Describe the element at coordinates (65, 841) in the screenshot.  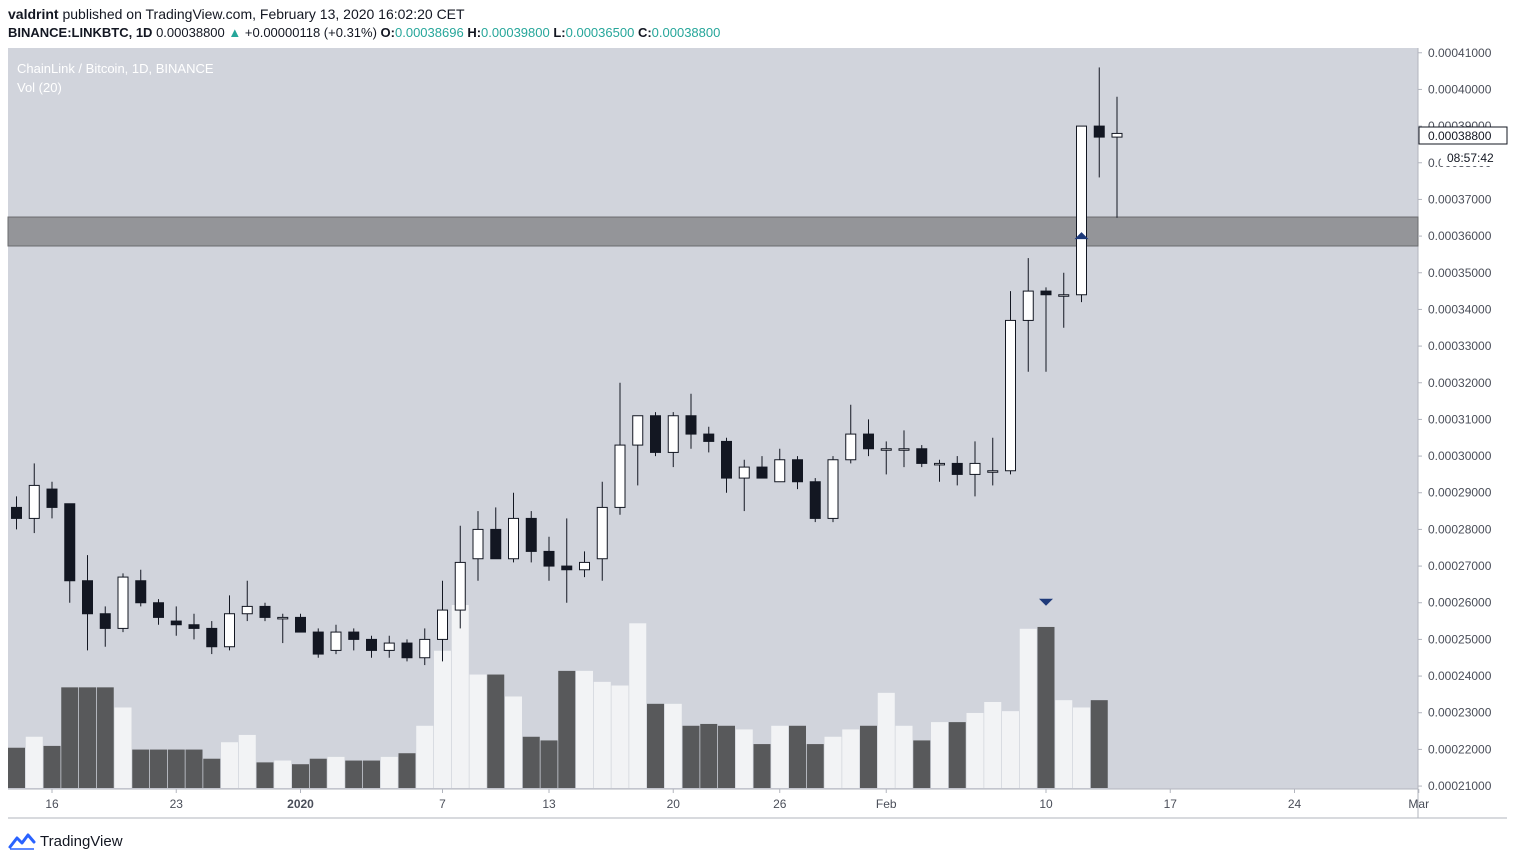
I see `tradingview-footer: TradingView` at that location.